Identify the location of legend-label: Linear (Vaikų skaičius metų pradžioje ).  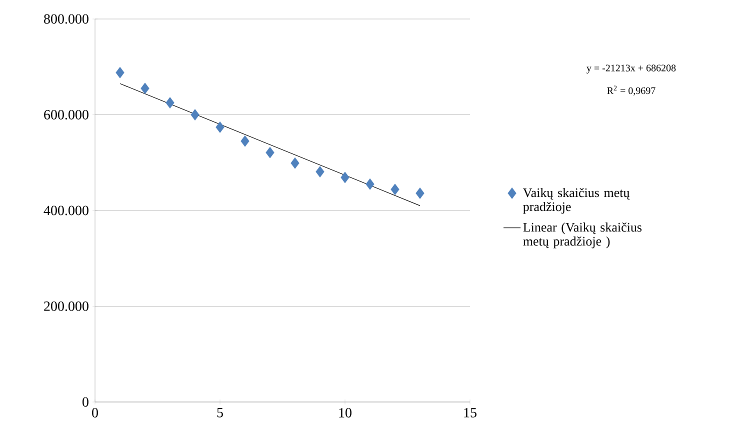
(582, 235).